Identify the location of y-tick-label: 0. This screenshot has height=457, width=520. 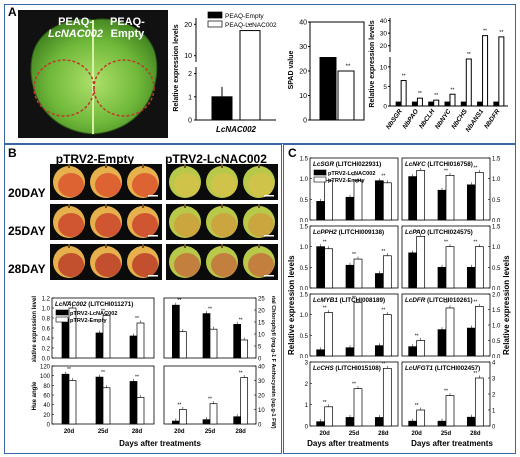
(494, 428).